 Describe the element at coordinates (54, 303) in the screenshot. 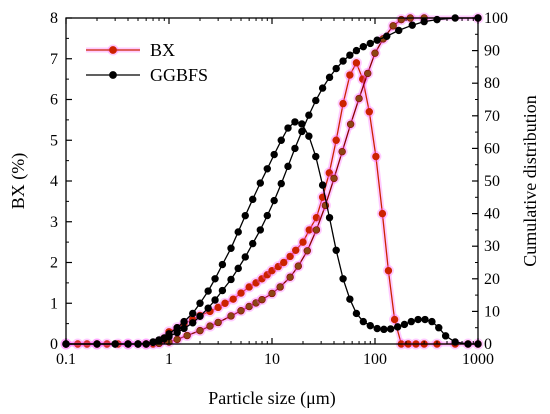

I see `y-left-tick-label: 1` at that location.